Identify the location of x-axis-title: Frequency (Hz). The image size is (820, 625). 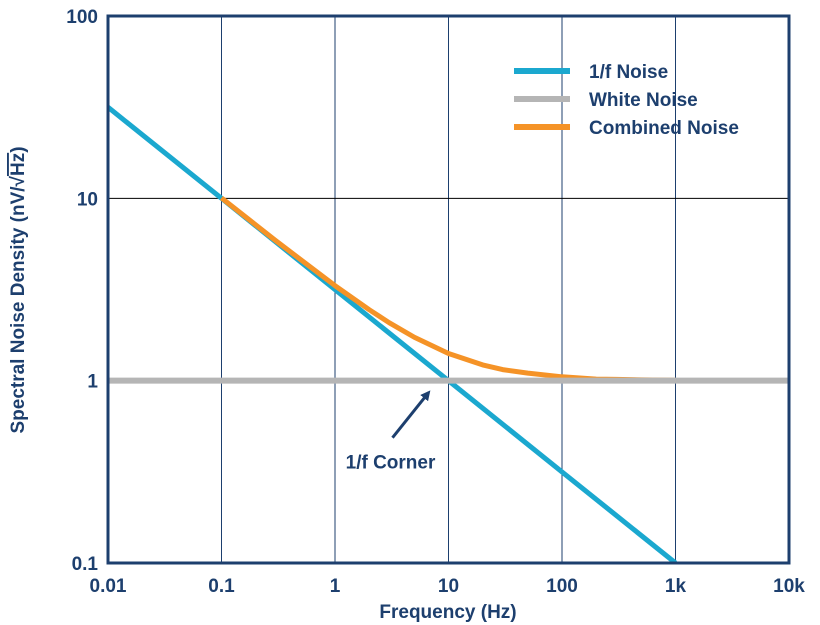
(447, 612).